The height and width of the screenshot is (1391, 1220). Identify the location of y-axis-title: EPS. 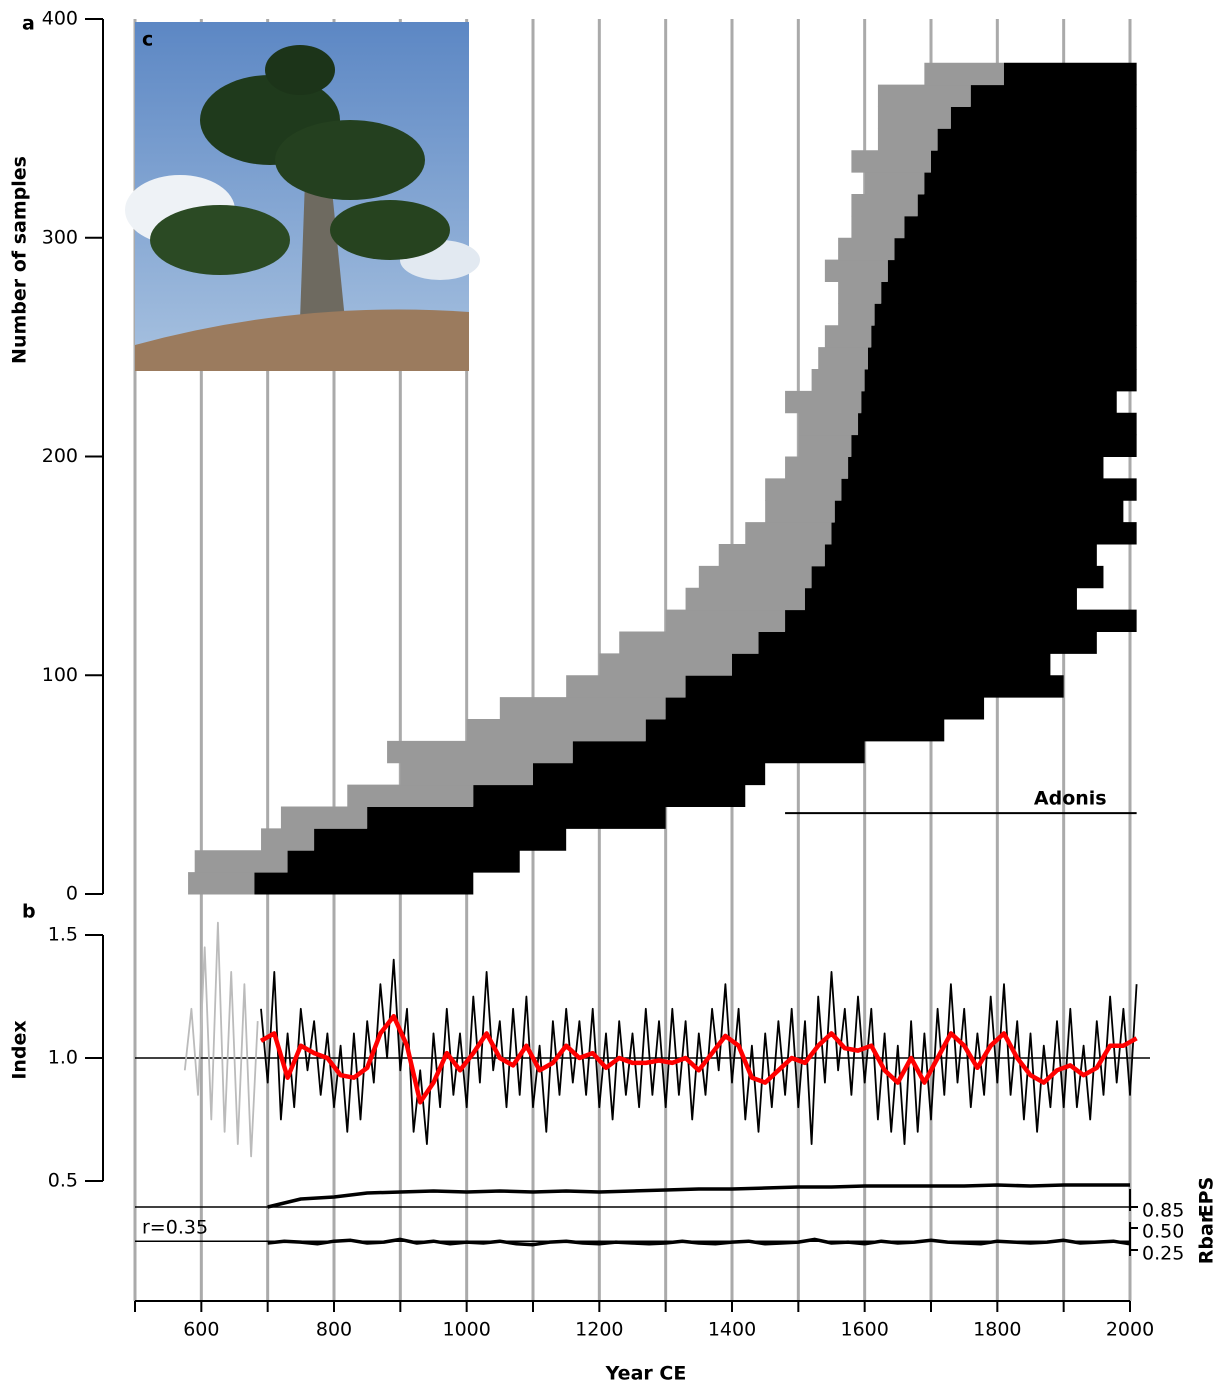
(1207, 1197).